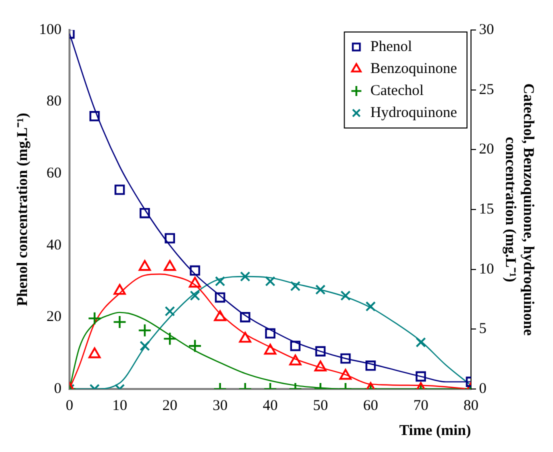 The image size is (553, 452). Describe the element at coordinates (414, 112) in the screenshot. I see `legend-label: Hydroquinone` at that location.